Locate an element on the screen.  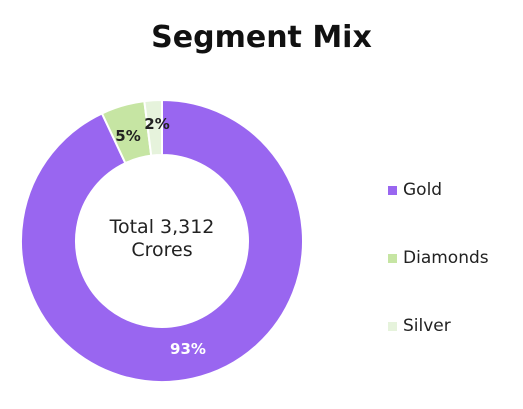
legend-label: Silver is located at coordinates (427, 326).